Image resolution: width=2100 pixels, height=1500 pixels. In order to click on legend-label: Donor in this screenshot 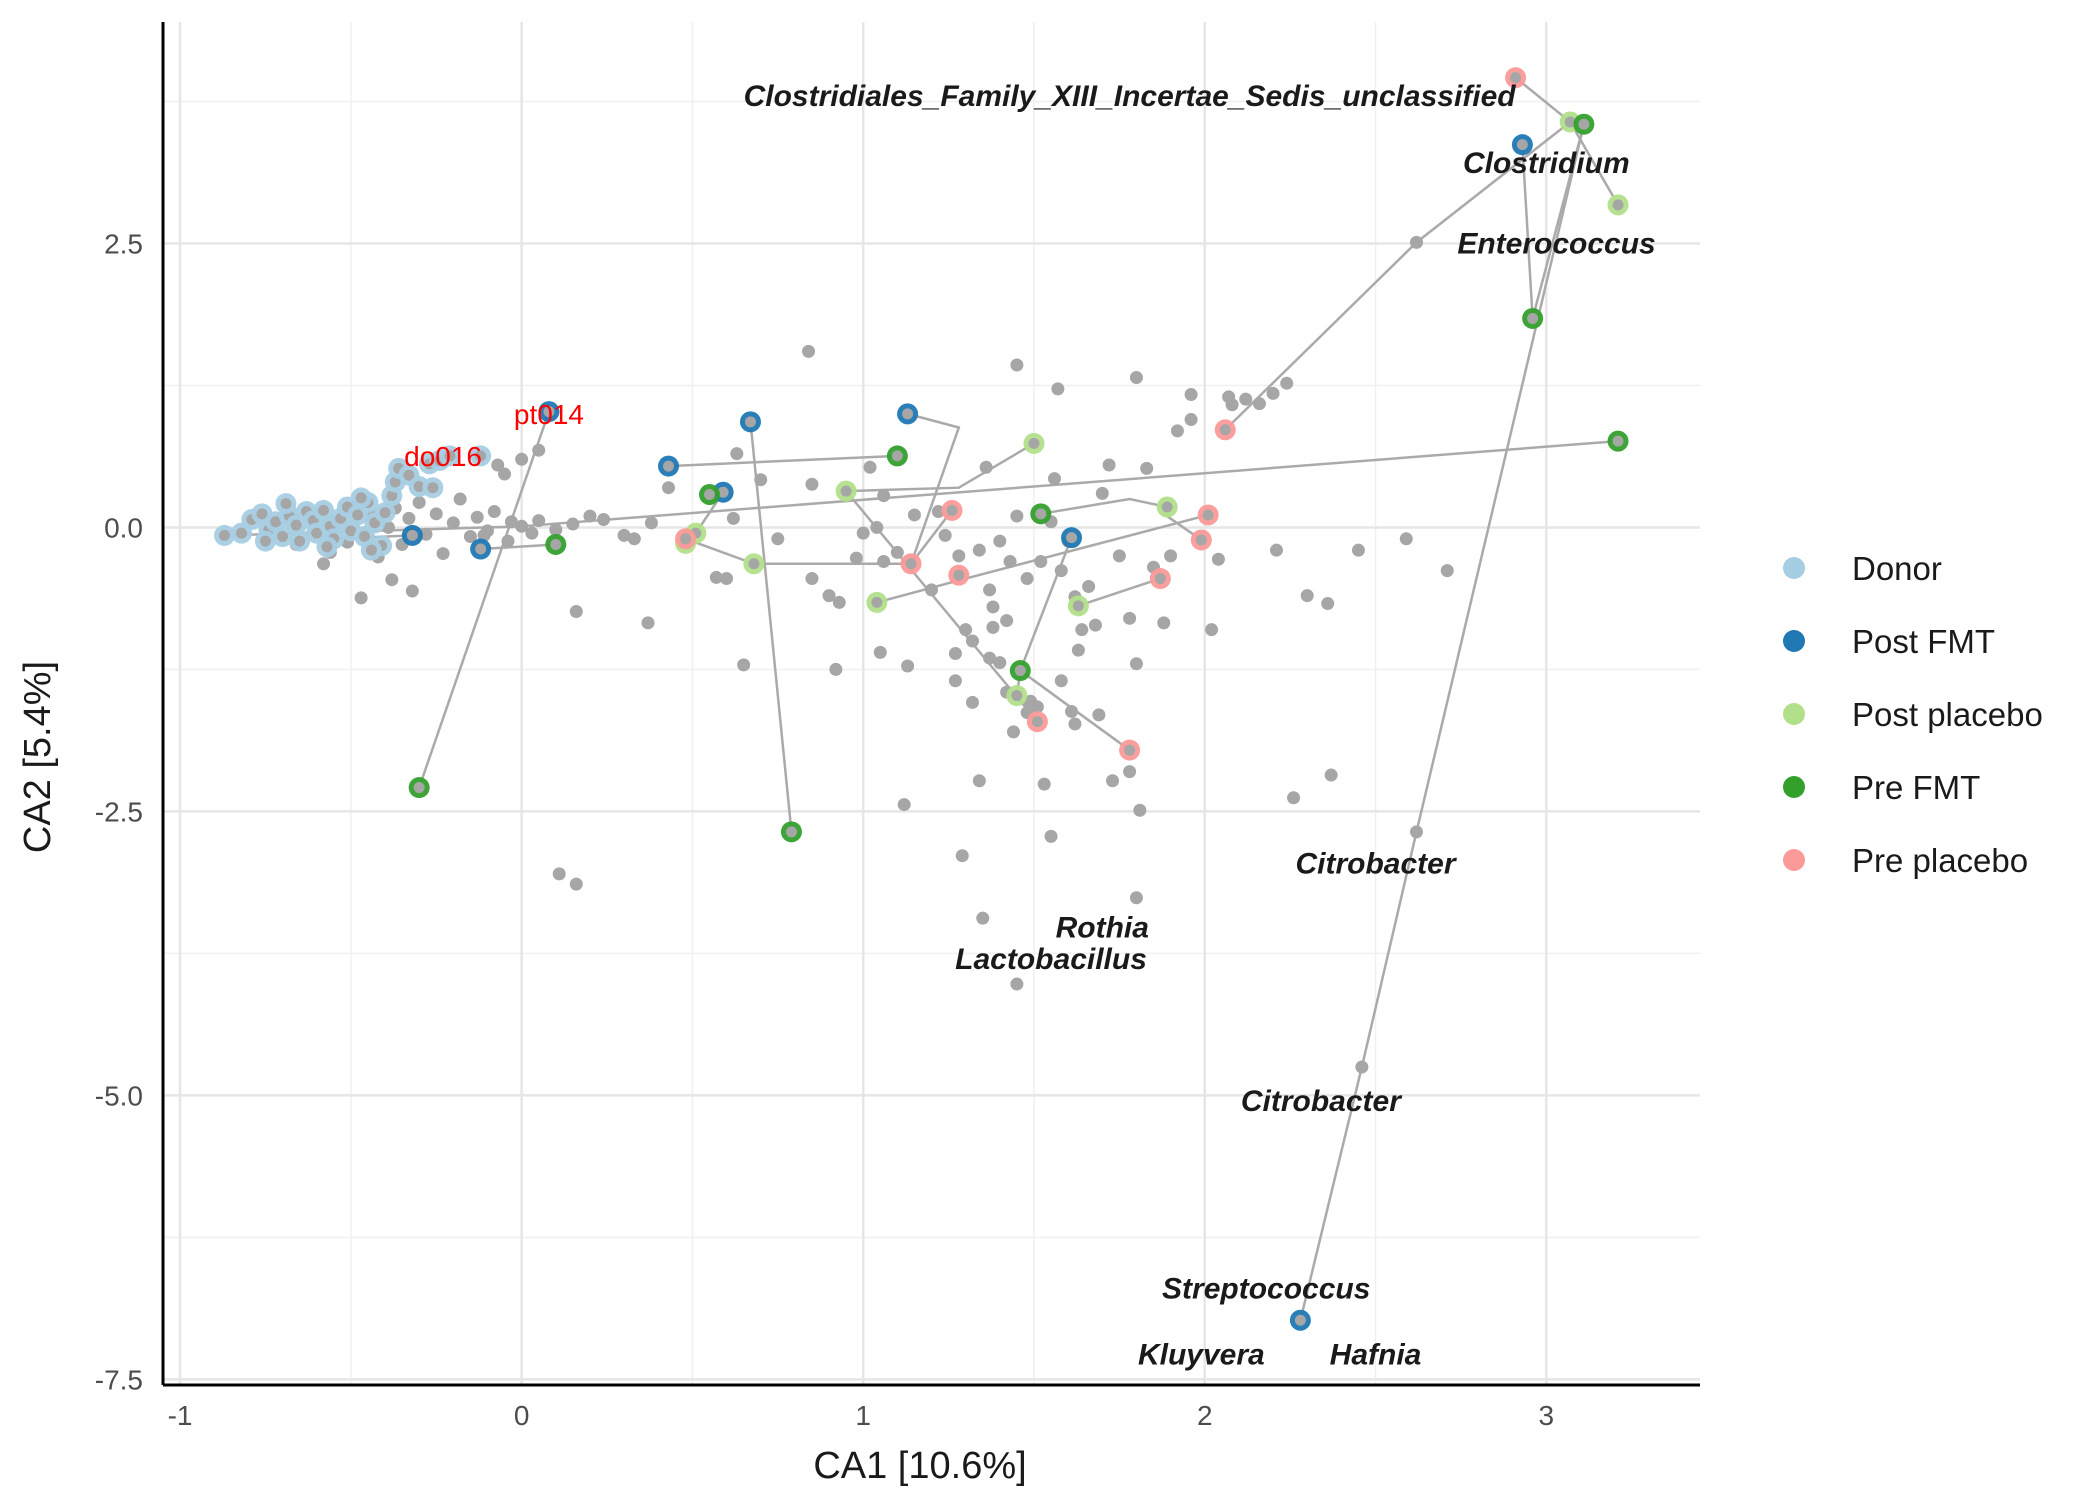, I will do `click(1897, 568)`.